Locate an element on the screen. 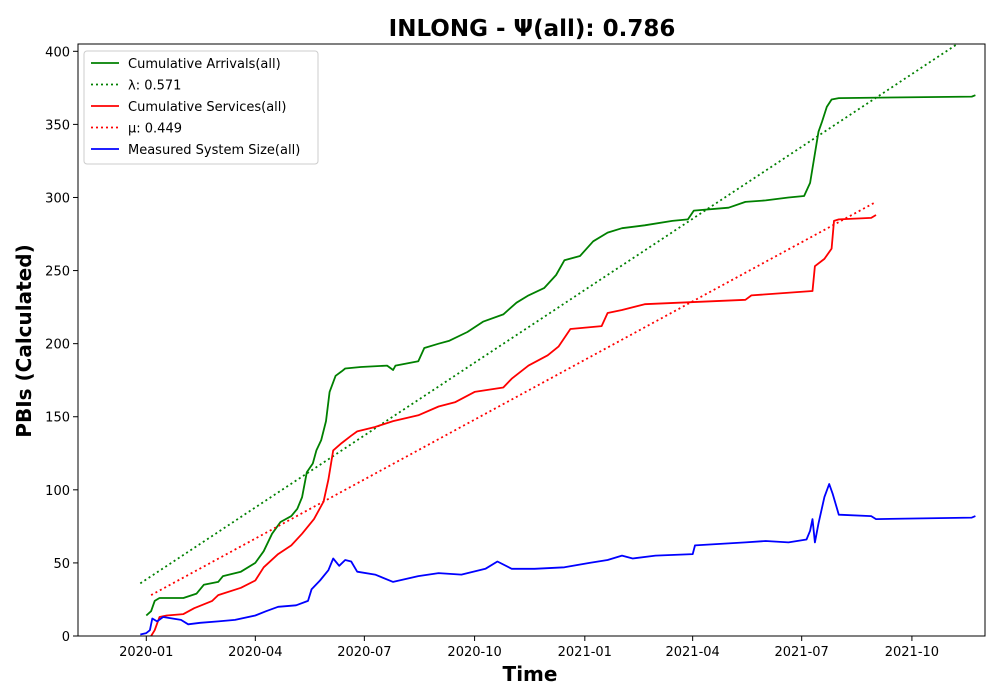  legend-box is located at coordinates (201, 107).